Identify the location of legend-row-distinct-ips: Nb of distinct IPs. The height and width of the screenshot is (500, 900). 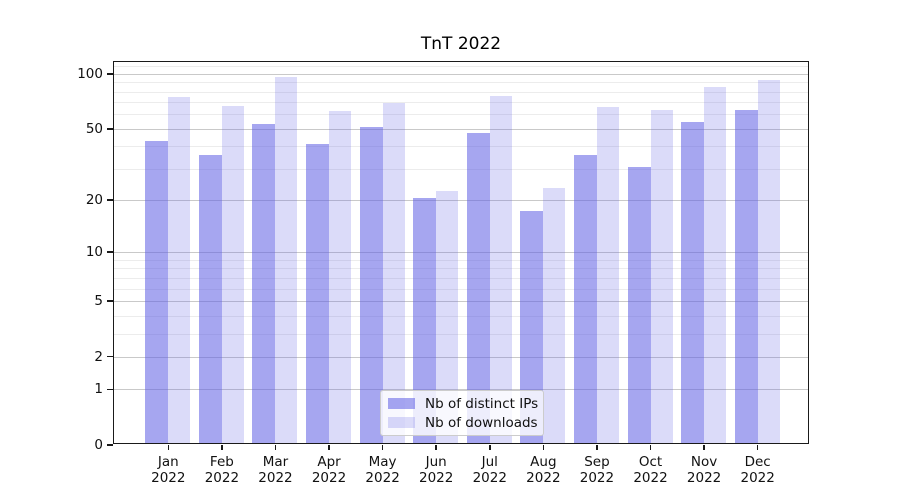
(465, 404).